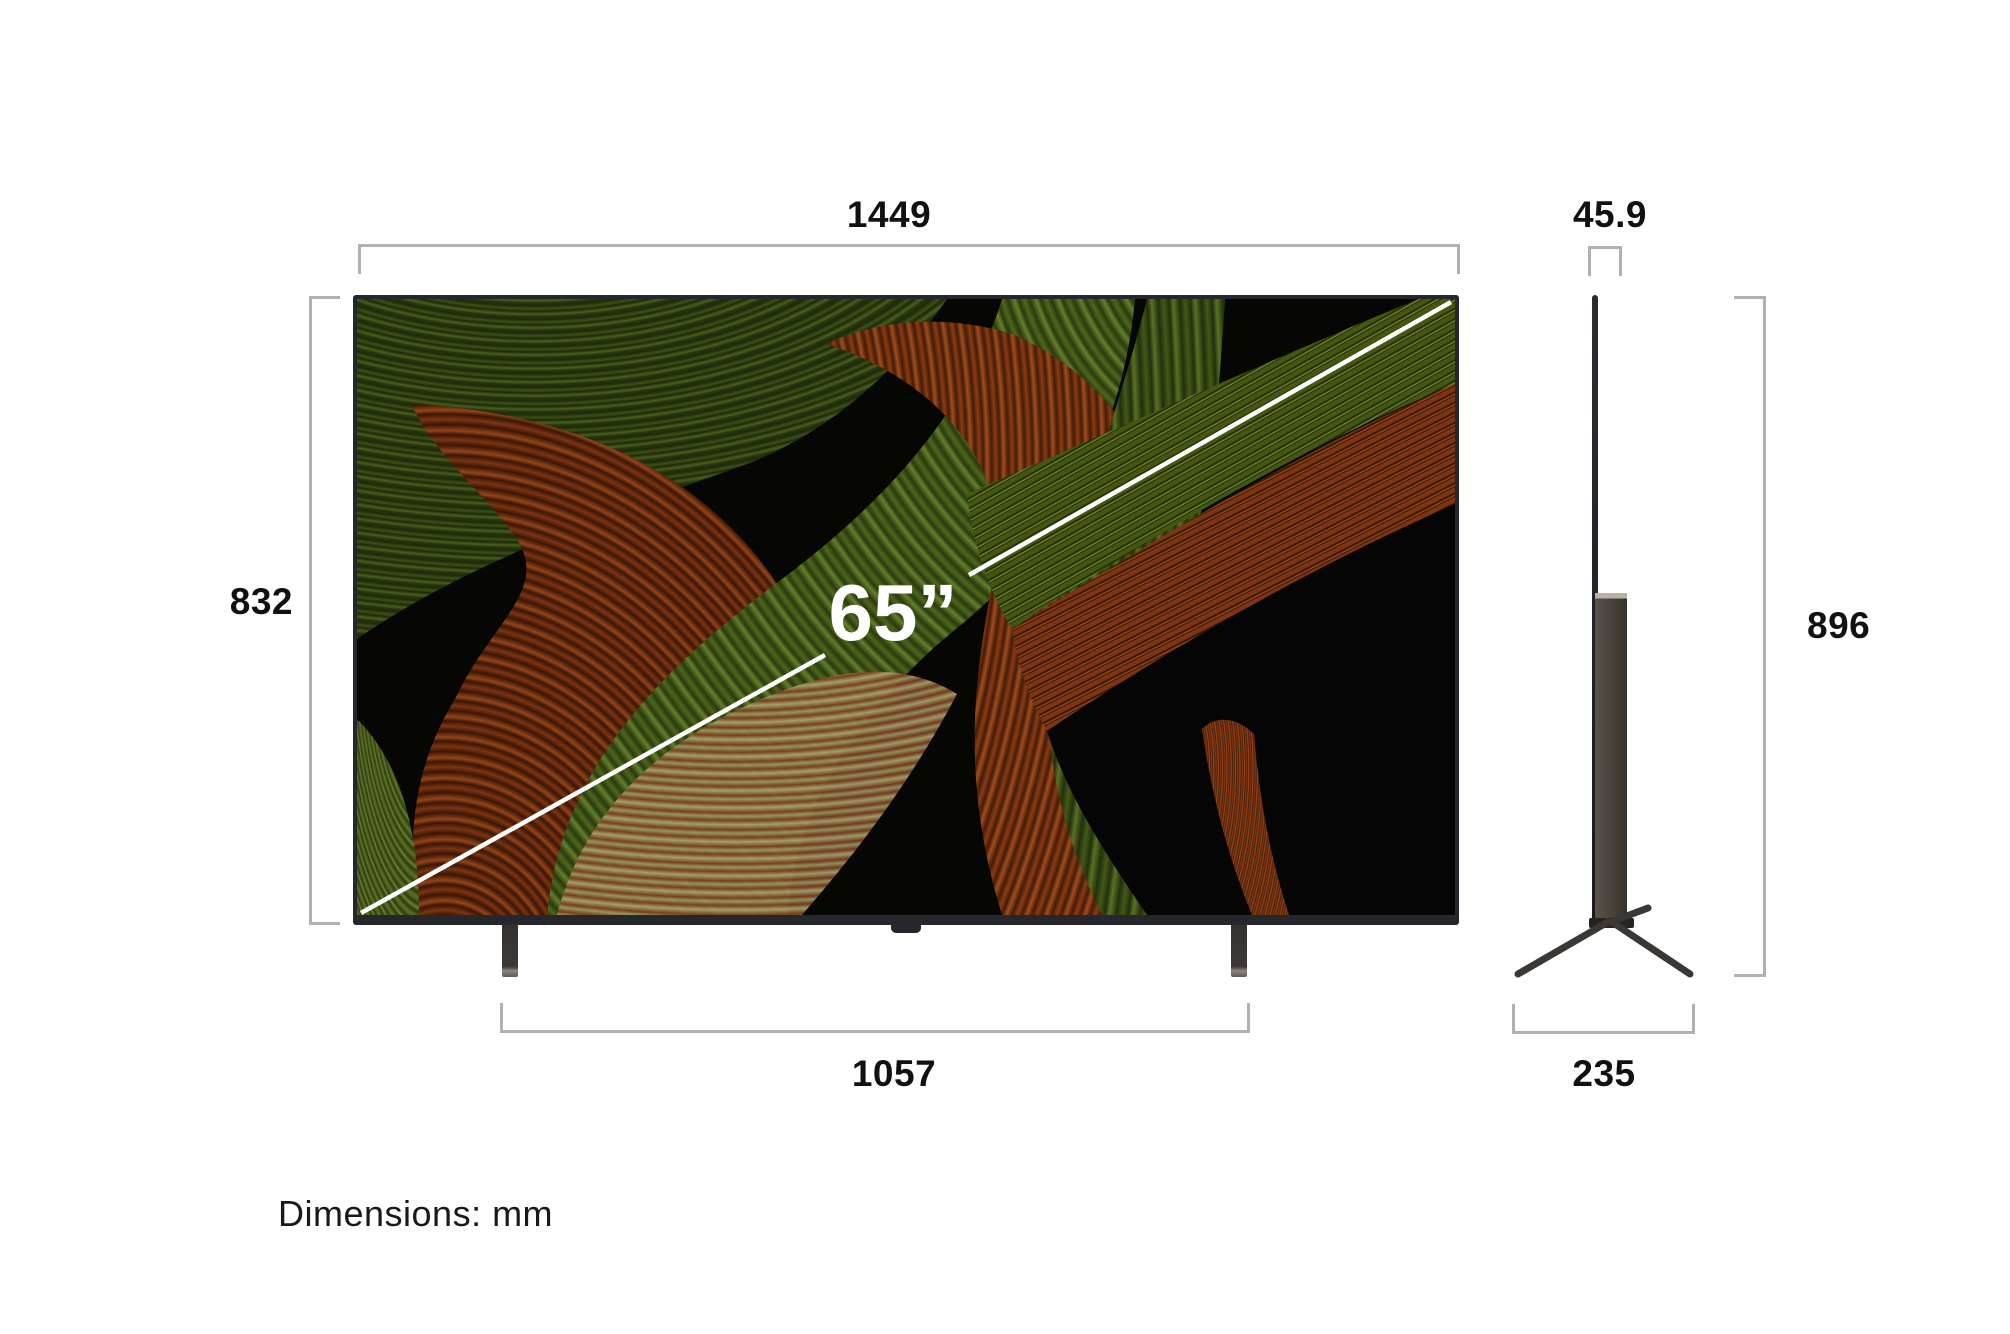  Describe the element at coordinates (1605, 261) in the screenshot. I see `side-depth-bracket` at that location.